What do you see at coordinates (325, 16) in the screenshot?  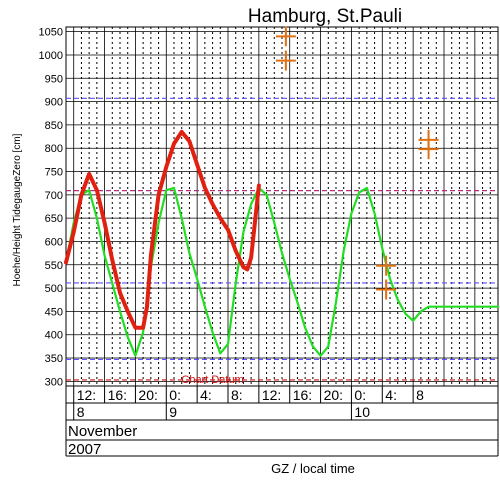 I see `chart-title: Hamburg, St.Pauli` at bounding box center [325, 16].